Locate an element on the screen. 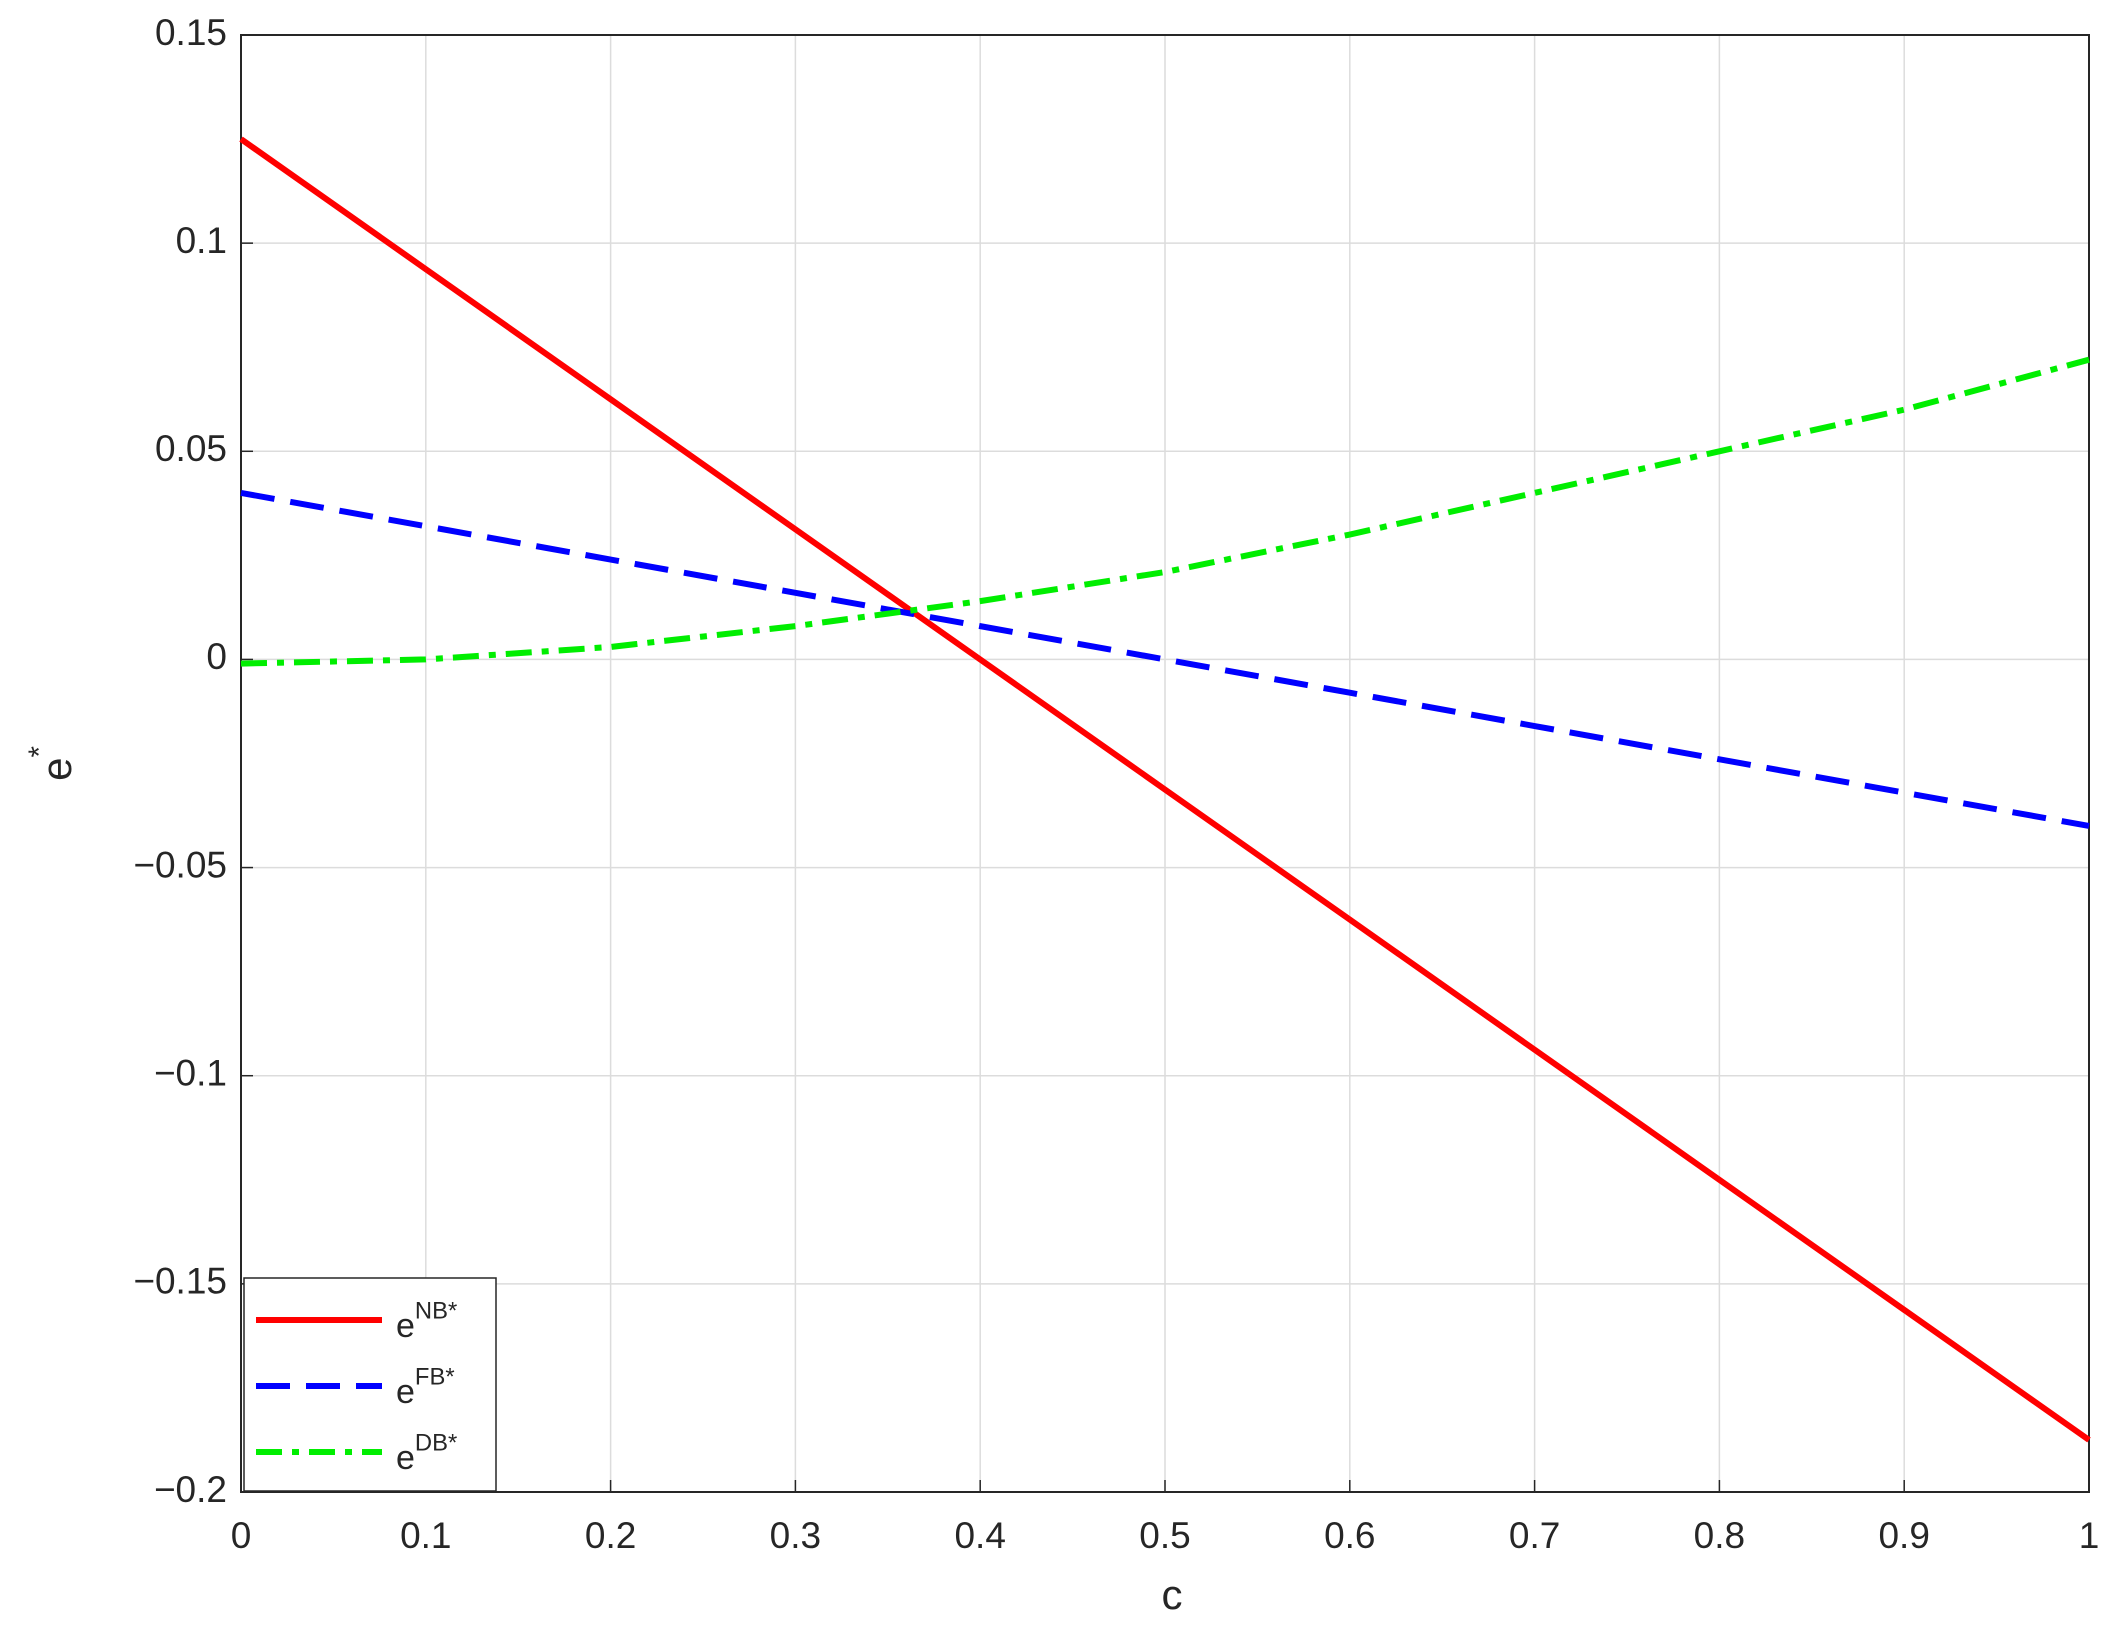 The image size is (2101, 1626). x-tick-label: 0.9 is located at coordinates (1903, 1535).